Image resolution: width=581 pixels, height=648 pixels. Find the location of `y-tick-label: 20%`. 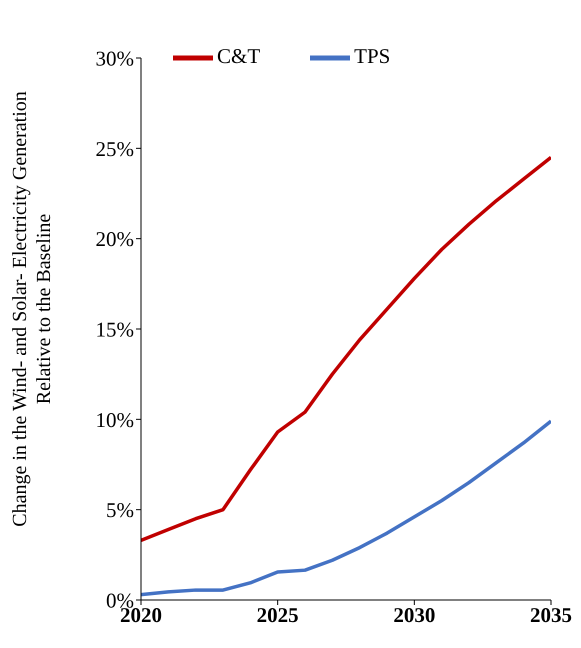

y-tick-label: 20% is located at coordinates (115, 239).